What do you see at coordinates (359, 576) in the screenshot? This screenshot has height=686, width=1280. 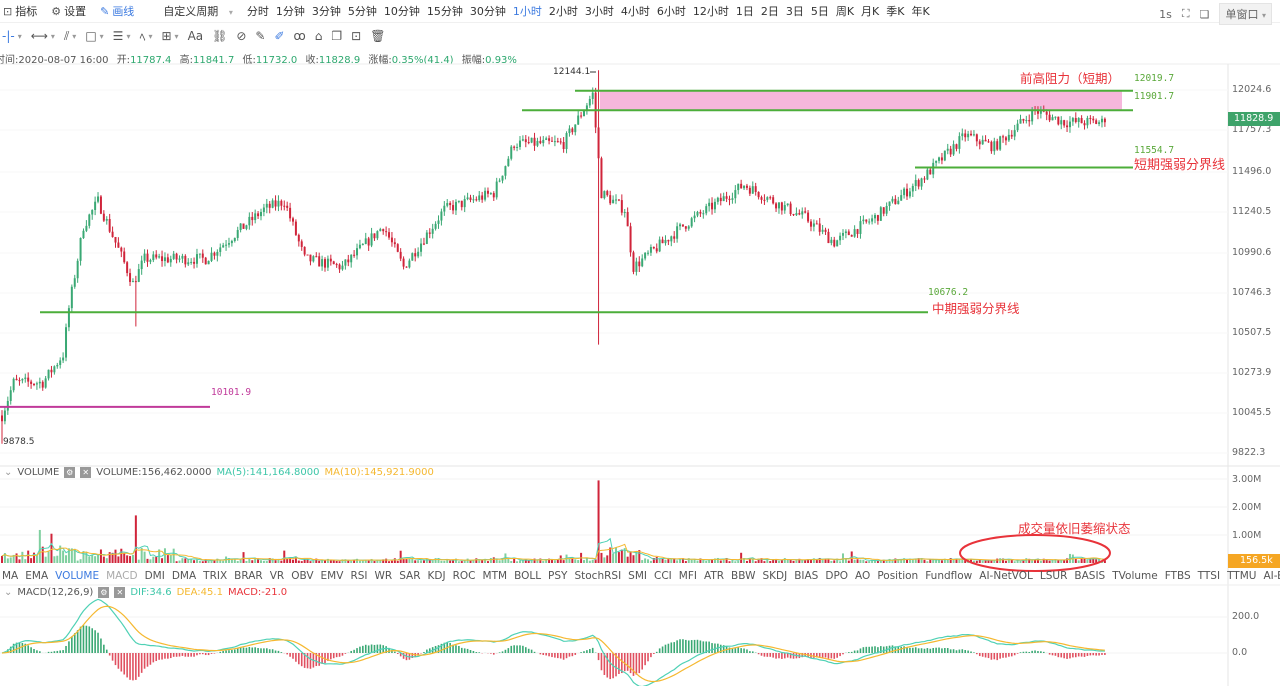 I see `tab-rsi: RSI` at bounding box center [359, 576].